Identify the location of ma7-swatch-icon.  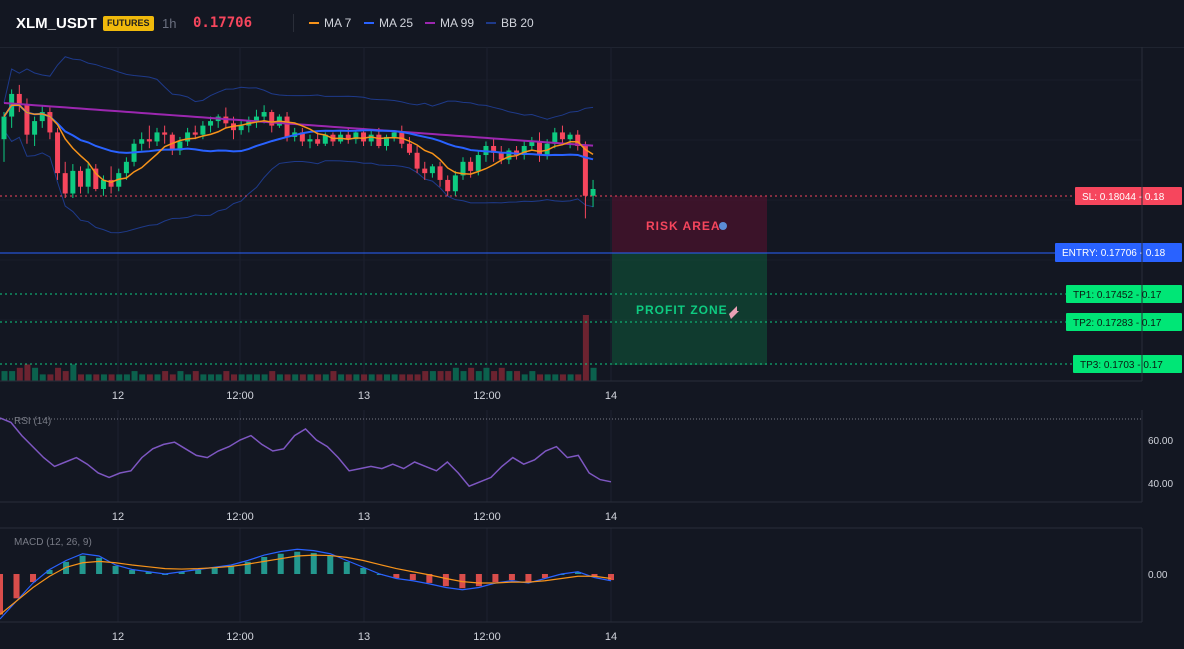
(314, 23).